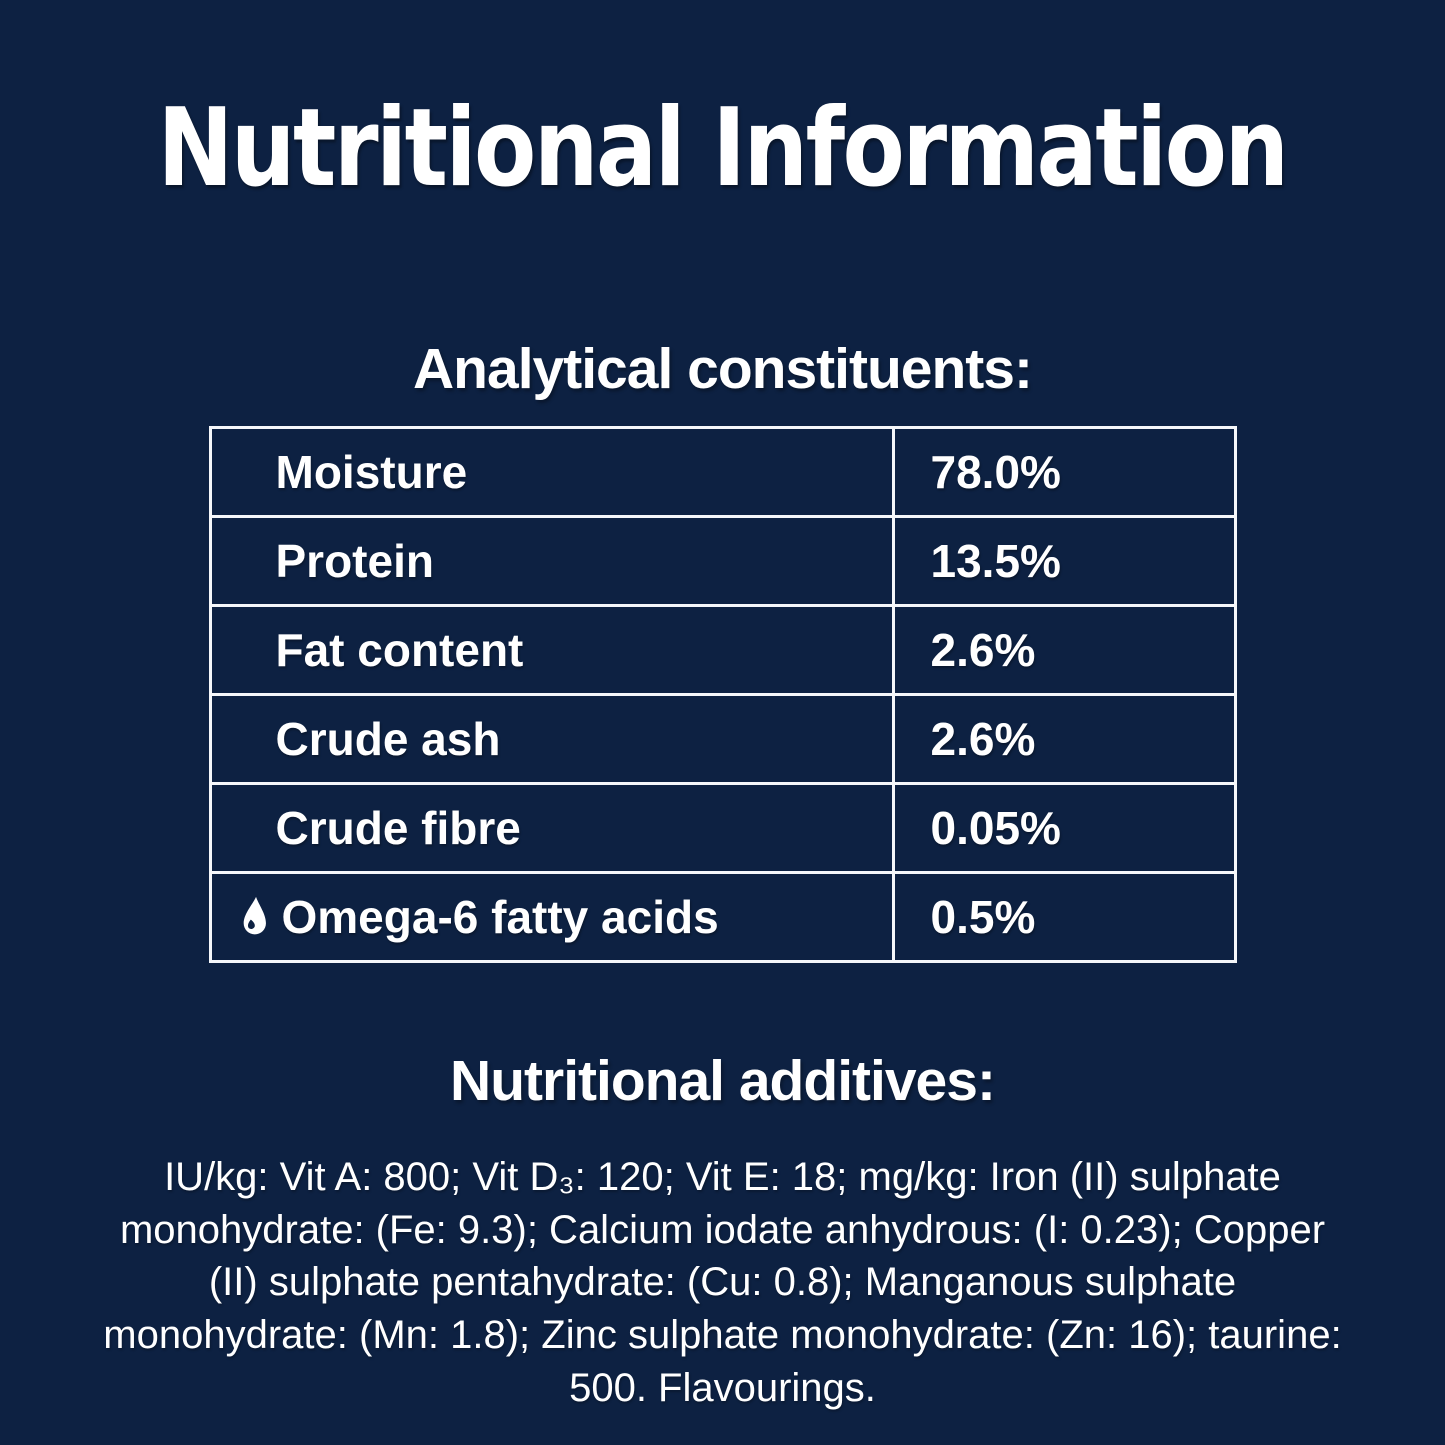  Describe the element at coordinates (551, 828) in the screenshot. I see `row-label: Crude fibre` at that location.